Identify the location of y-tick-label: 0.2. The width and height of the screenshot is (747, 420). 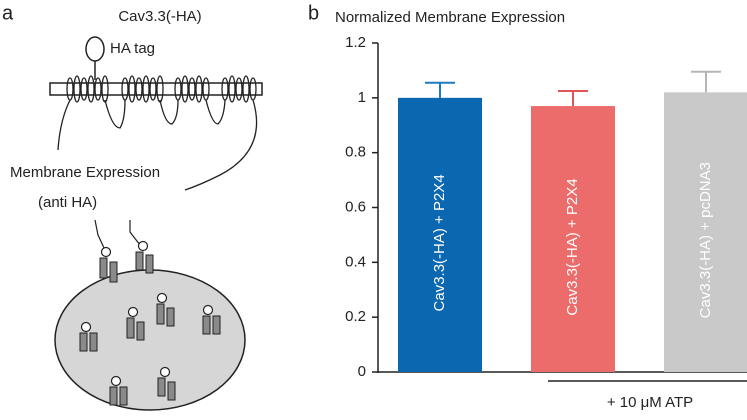
(355, 316).